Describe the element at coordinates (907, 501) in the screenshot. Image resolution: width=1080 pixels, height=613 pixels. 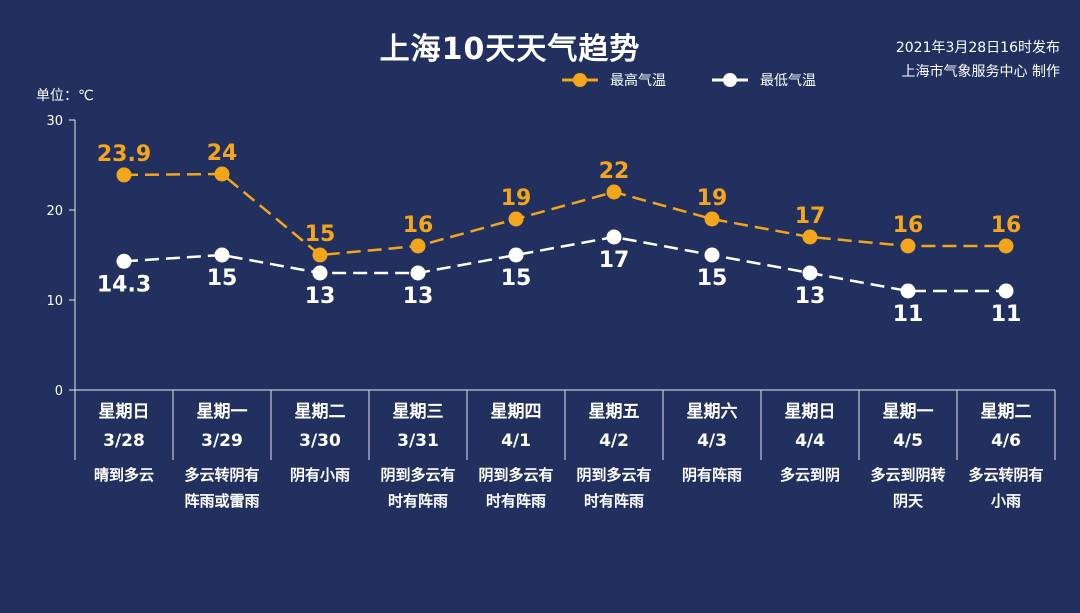
I see `weather-desc-line: 阴天` at that location.